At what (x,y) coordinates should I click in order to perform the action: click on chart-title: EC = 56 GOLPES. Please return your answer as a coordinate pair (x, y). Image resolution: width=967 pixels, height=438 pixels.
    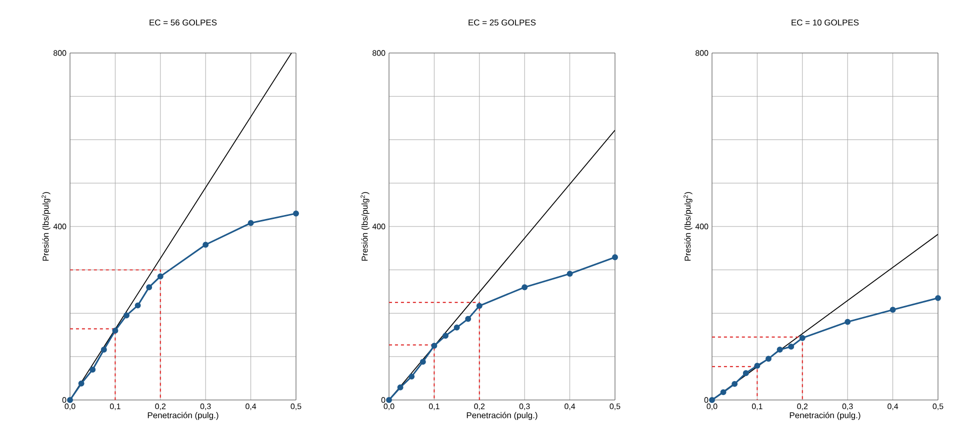
    Looking at the image, I should click on (183, 23).